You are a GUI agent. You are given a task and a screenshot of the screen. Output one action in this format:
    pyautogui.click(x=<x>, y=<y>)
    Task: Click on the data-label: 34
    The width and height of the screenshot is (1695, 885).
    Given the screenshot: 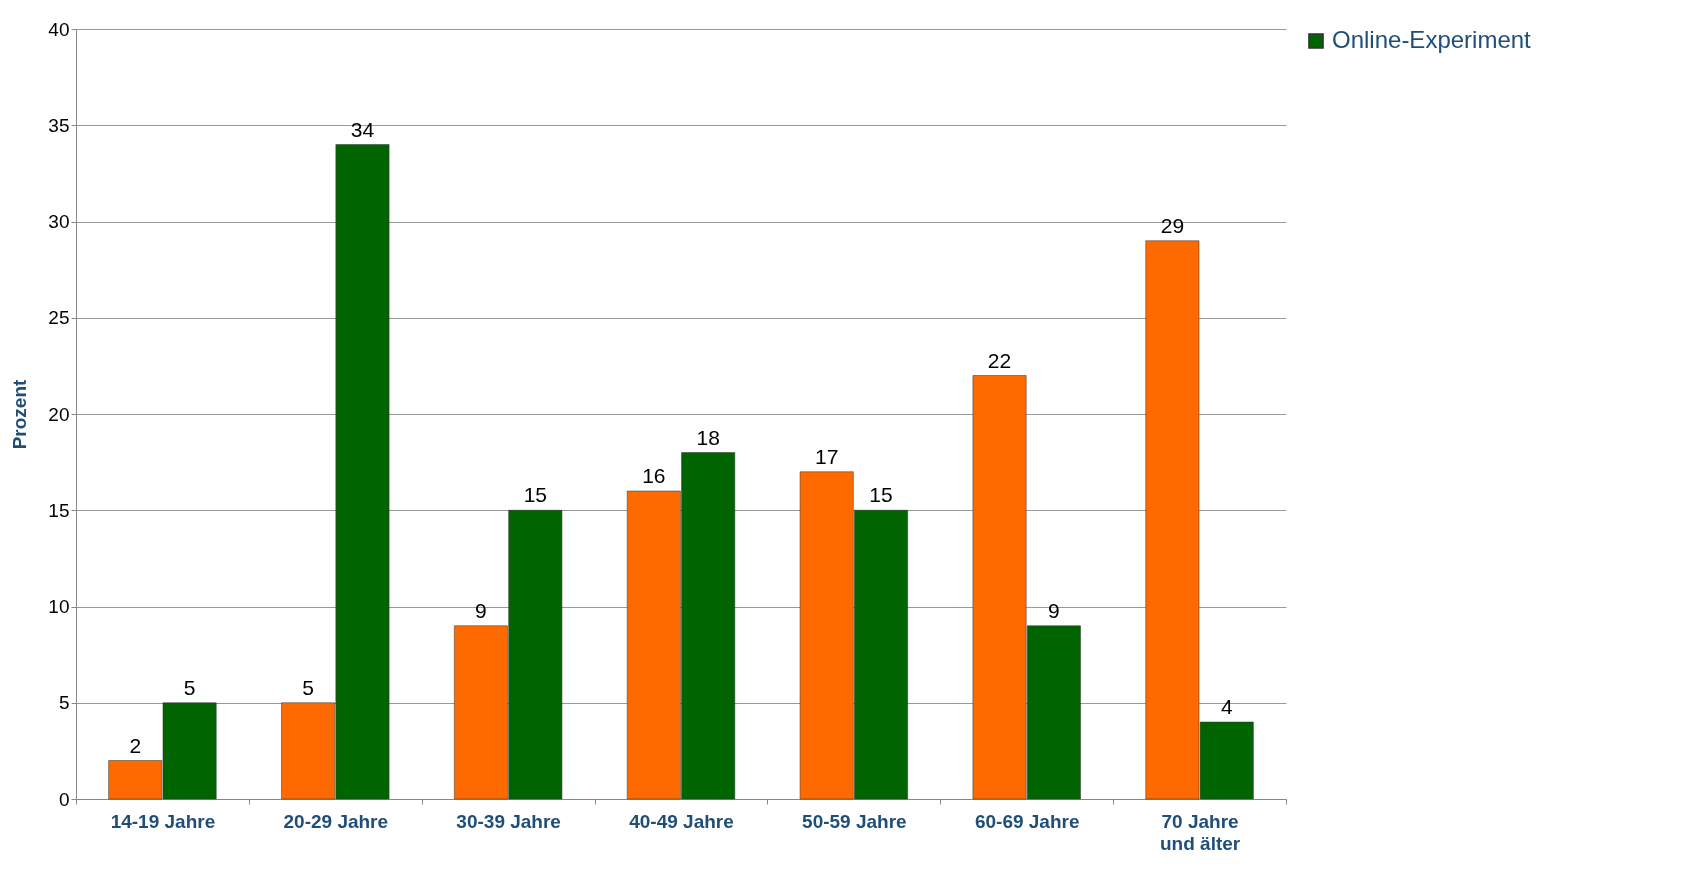 What is the action you would take?
    pyautogui.click(x=362, y=129)
    